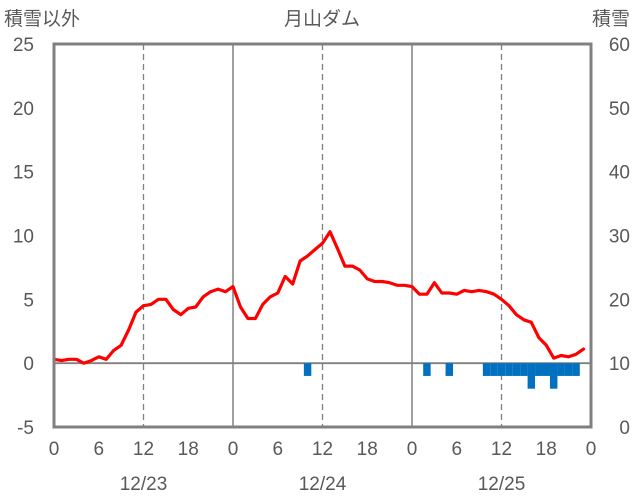 The width and height of the screenshot is (636, 501). What do you see at coordinates (28, 364) in the screenshot?
I see `left-tick-label: 0` at bounding box center [28, 364].